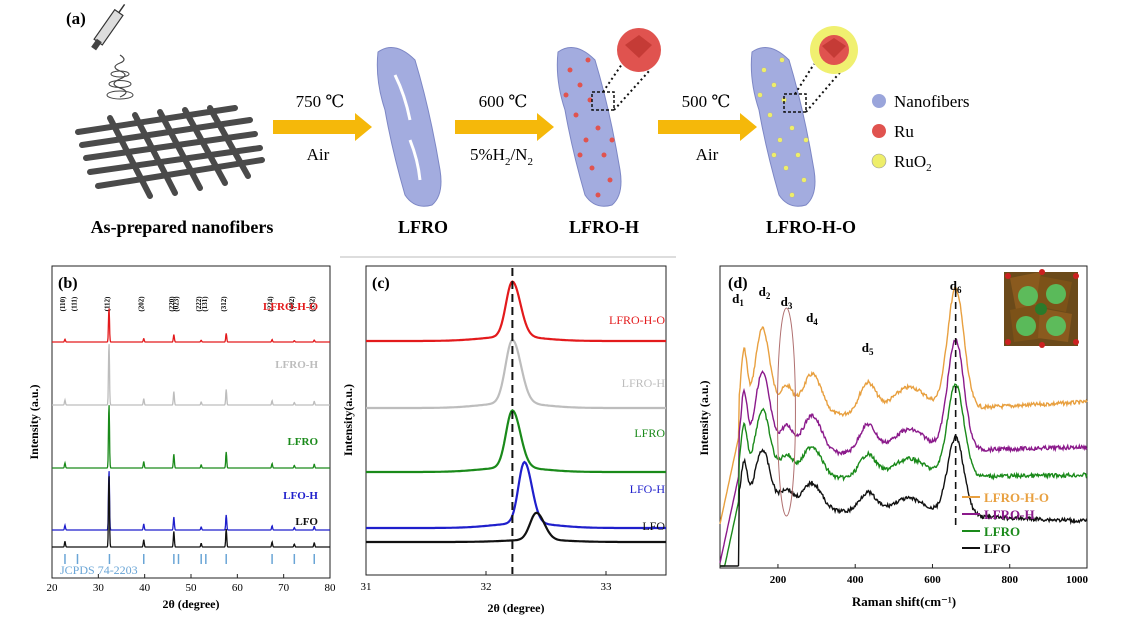 This screenshot has height=628, width=1145. I want to click on xrd-peak-index-label: (112), so click(107, 303).